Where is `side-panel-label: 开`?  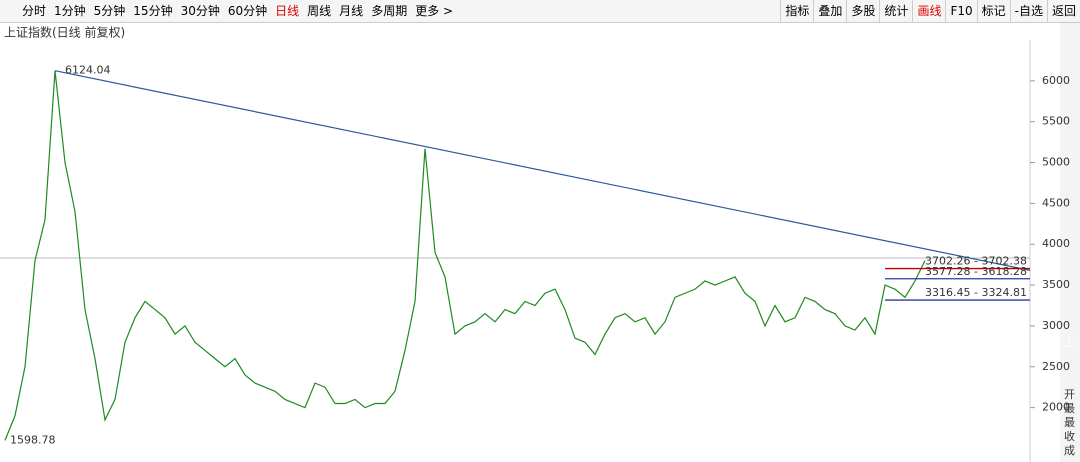 side-panel-label: 开 is located at coordinates (1069, 394).